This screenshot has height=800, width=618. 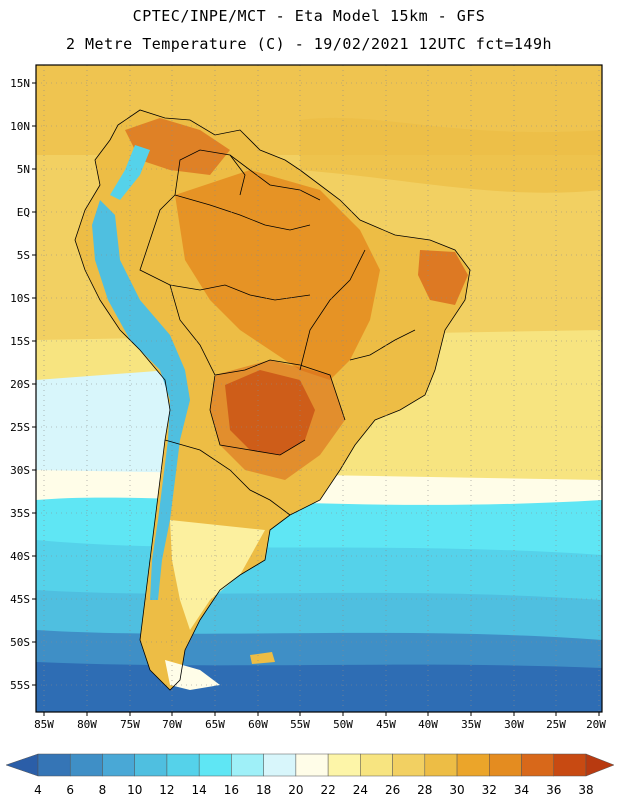 What do you see at coordinates (20, 642) in the screenshot?
I see `lat-label: 50S` at bounding box center [20, 642].